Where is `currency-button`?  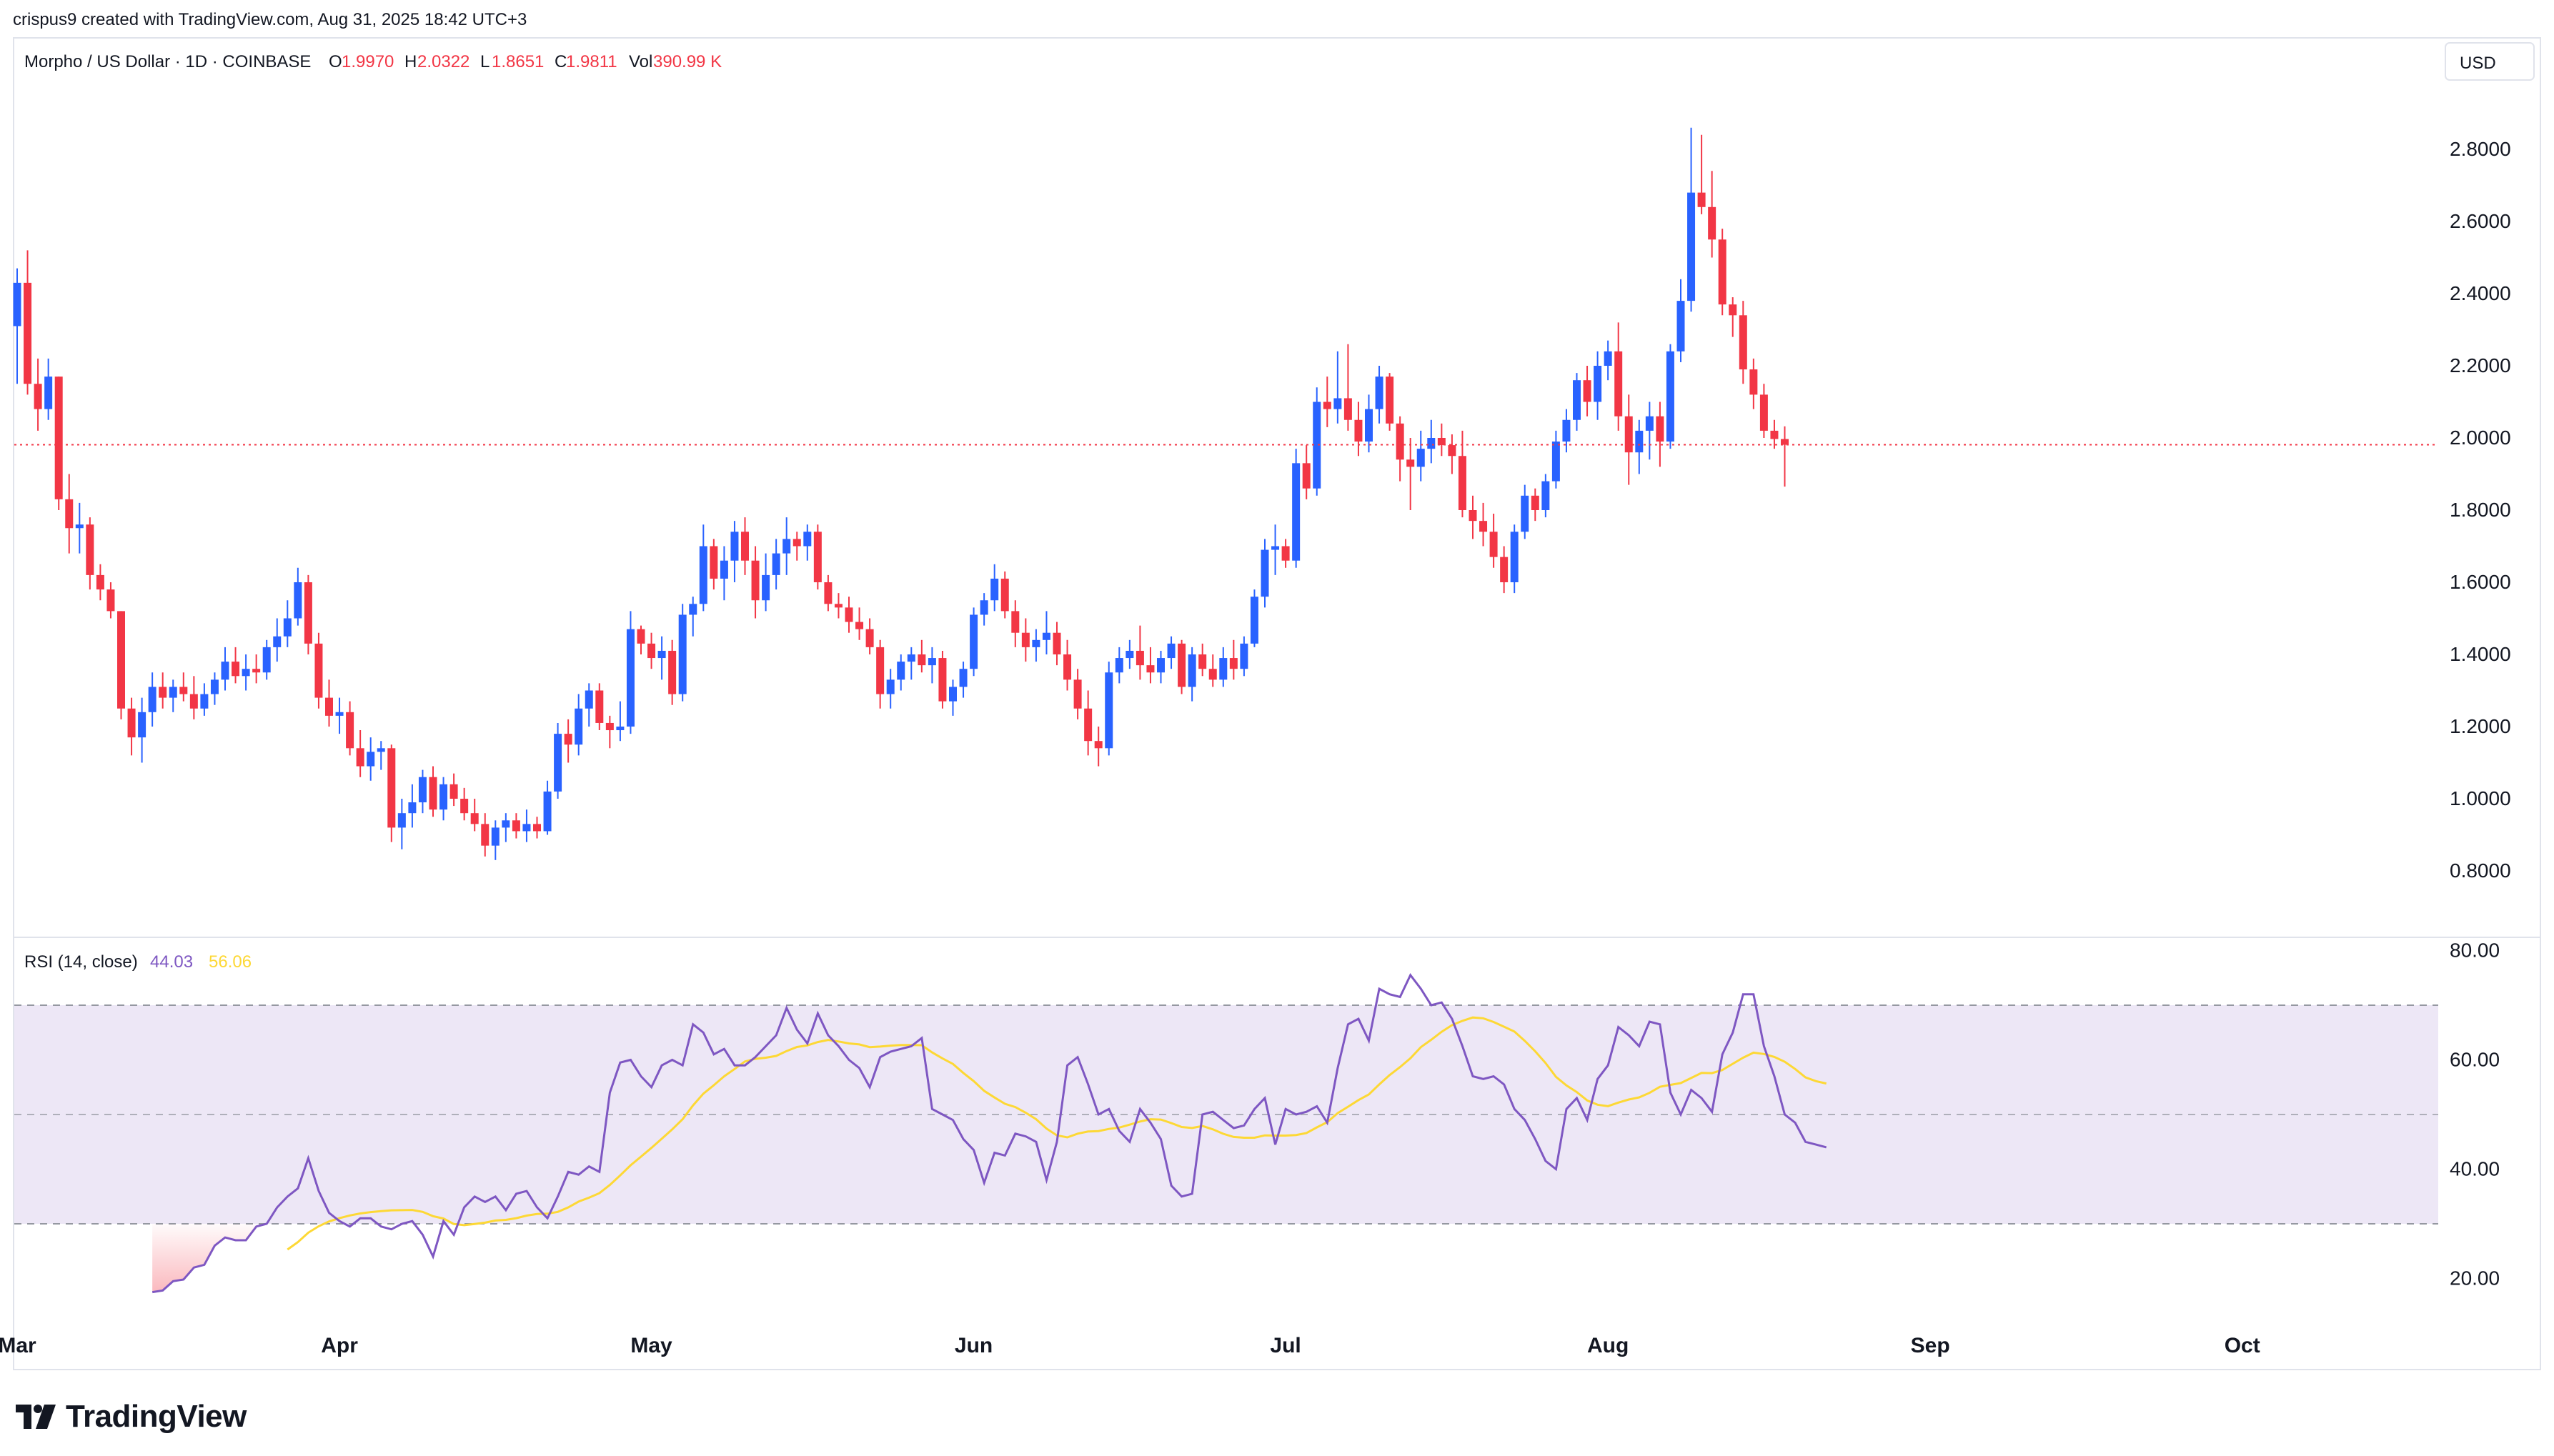 currency-button is located at coordinates (2490, 61).